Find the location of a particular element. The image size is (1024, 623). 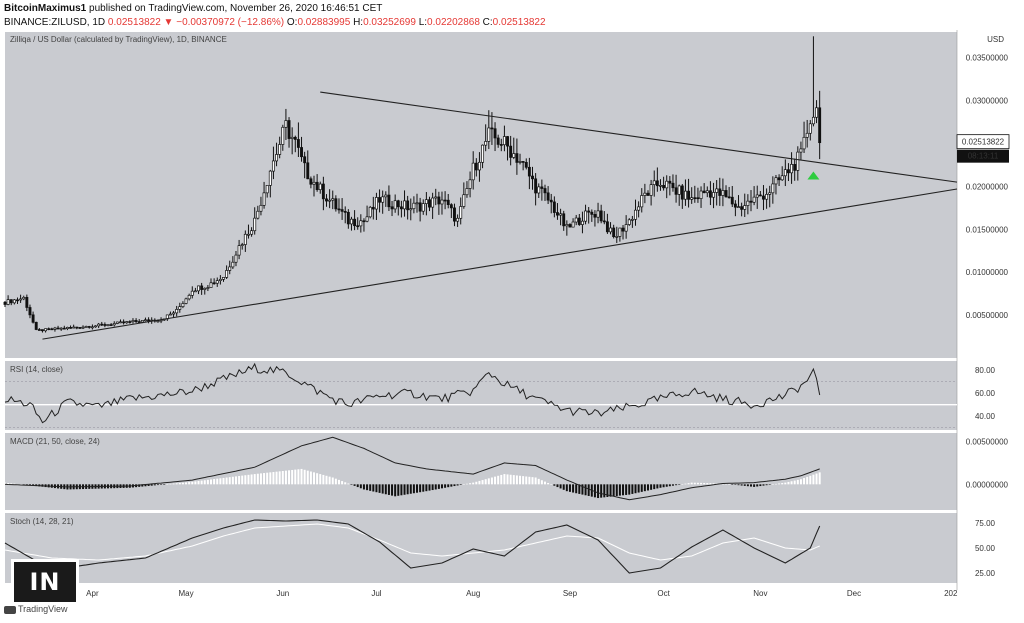

pane-stoch is located at coordinates (481, 548).